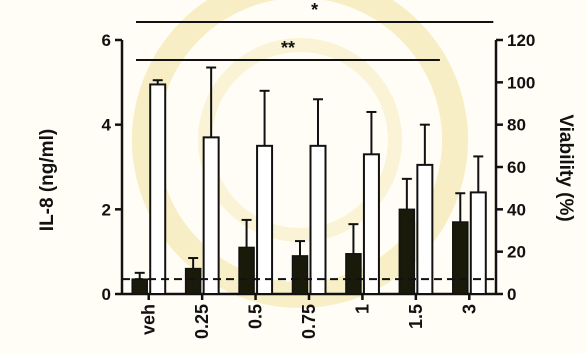 The image size is (587, 354). I want to click on x-tick-label: 1.5, so click(416, 316).